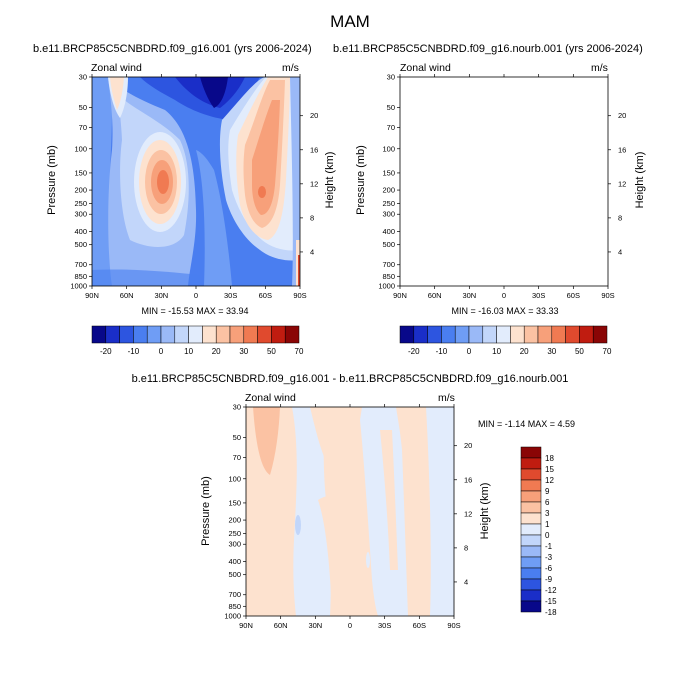  I want to click on y2-tick-label: 12, so click(314, 183).